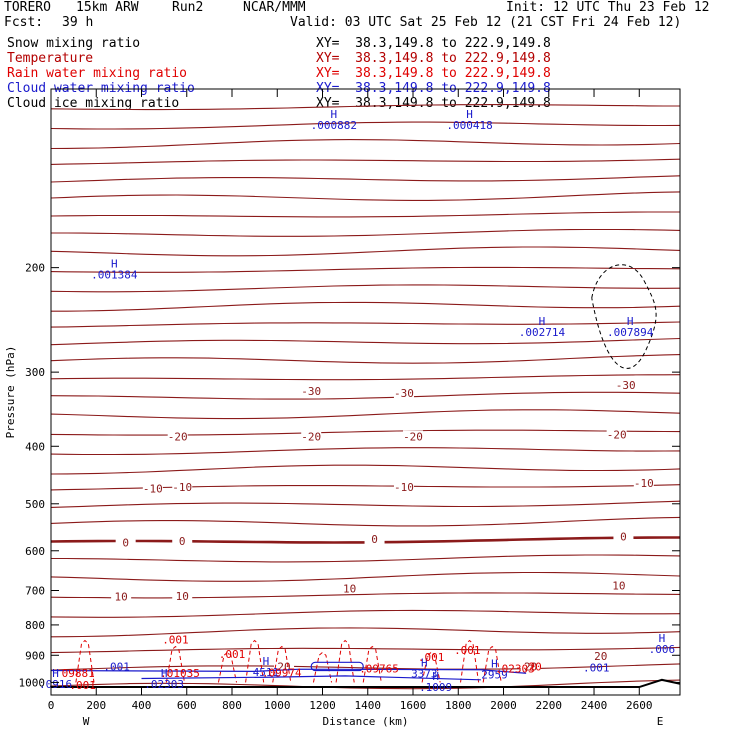 The height and width of the screenshot is (740, 740). I want to click on rain-label: .01035, so click(180, 673).